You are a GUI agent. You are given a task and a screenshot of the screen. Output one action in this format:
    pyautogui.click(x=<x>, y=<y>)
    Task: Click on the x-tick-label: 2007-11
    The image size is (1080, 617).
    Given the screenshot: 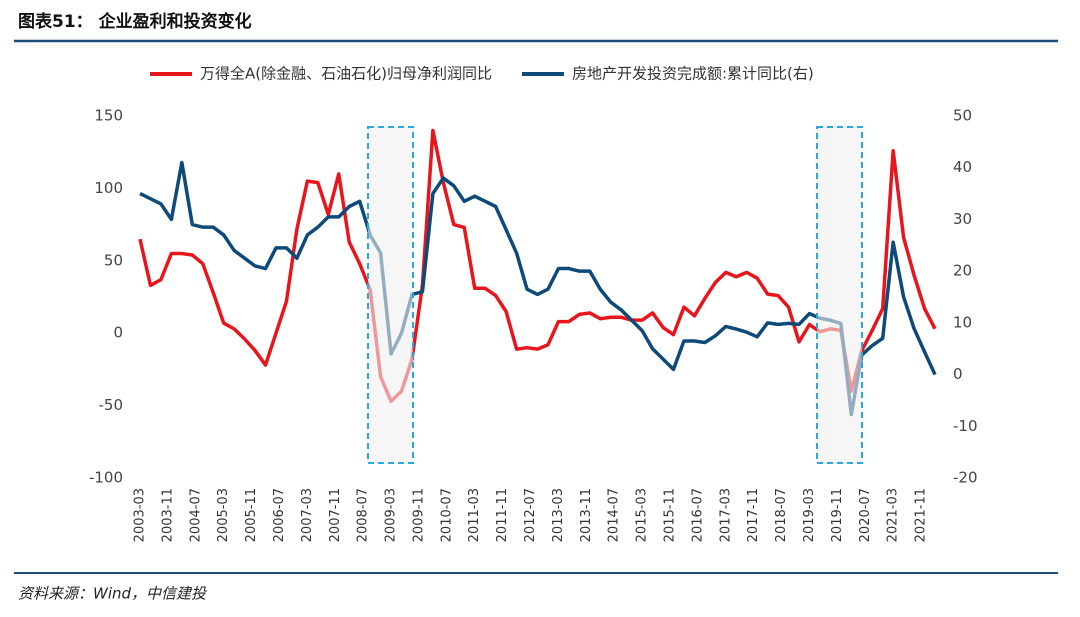 What is the action you would take?
    pyautogui.click(x=335, y=515)
    